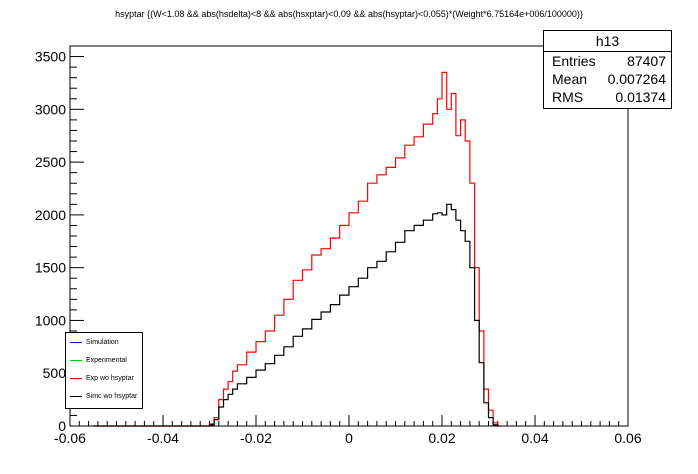 This screenshot has height=474, width=698. I want to click on legend-label: Simc wo hsyptar, so click(112, 396).